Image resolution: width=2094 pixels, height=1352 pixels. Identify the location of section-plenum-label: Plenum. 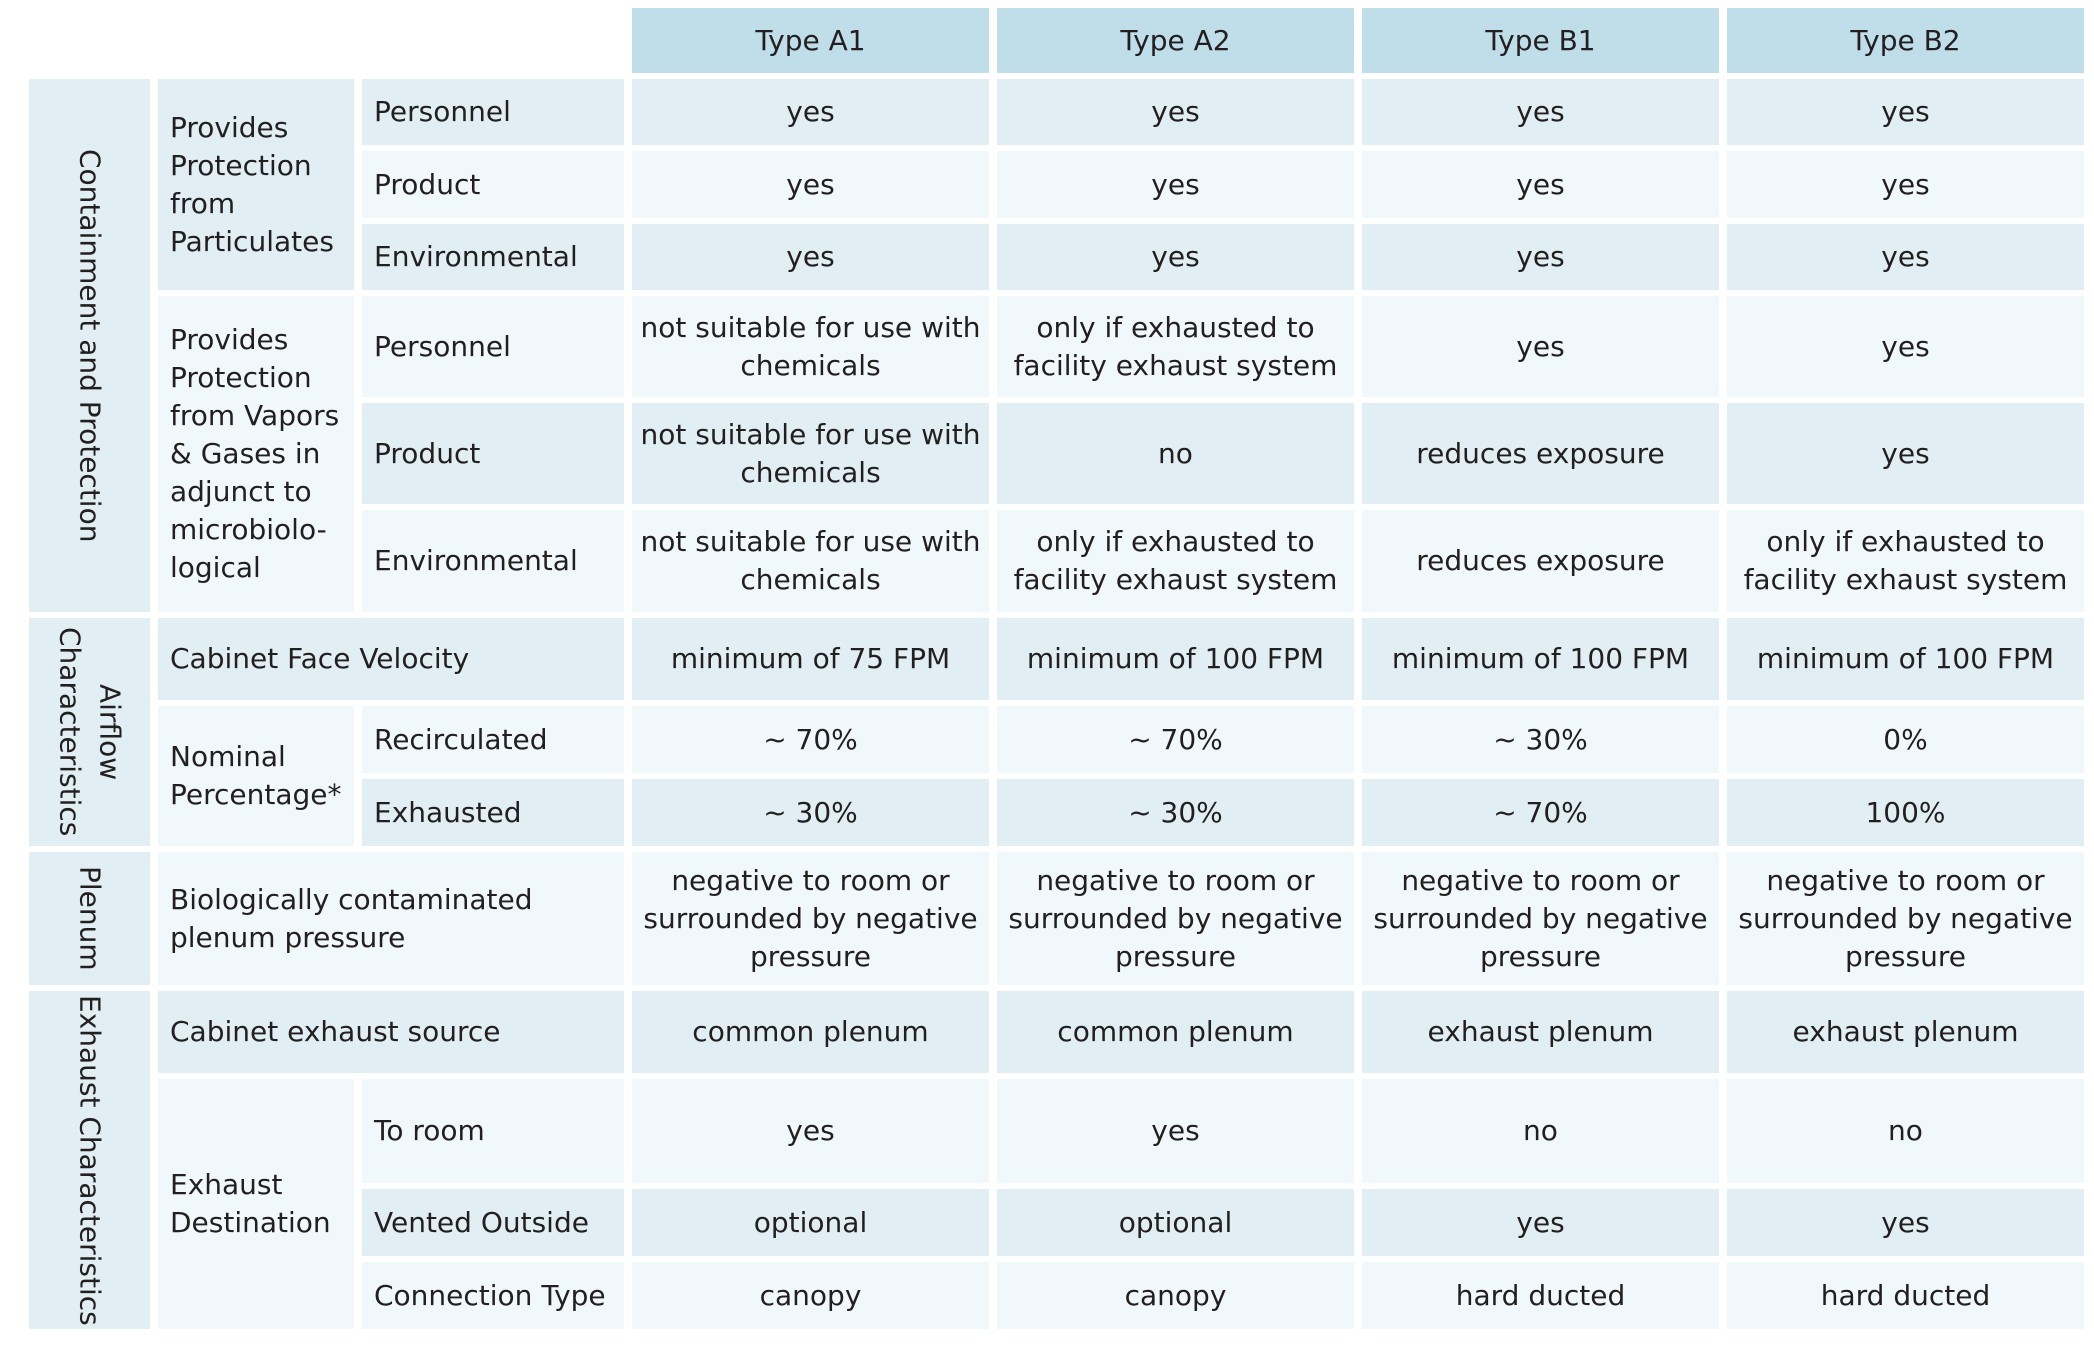
(89, 918).